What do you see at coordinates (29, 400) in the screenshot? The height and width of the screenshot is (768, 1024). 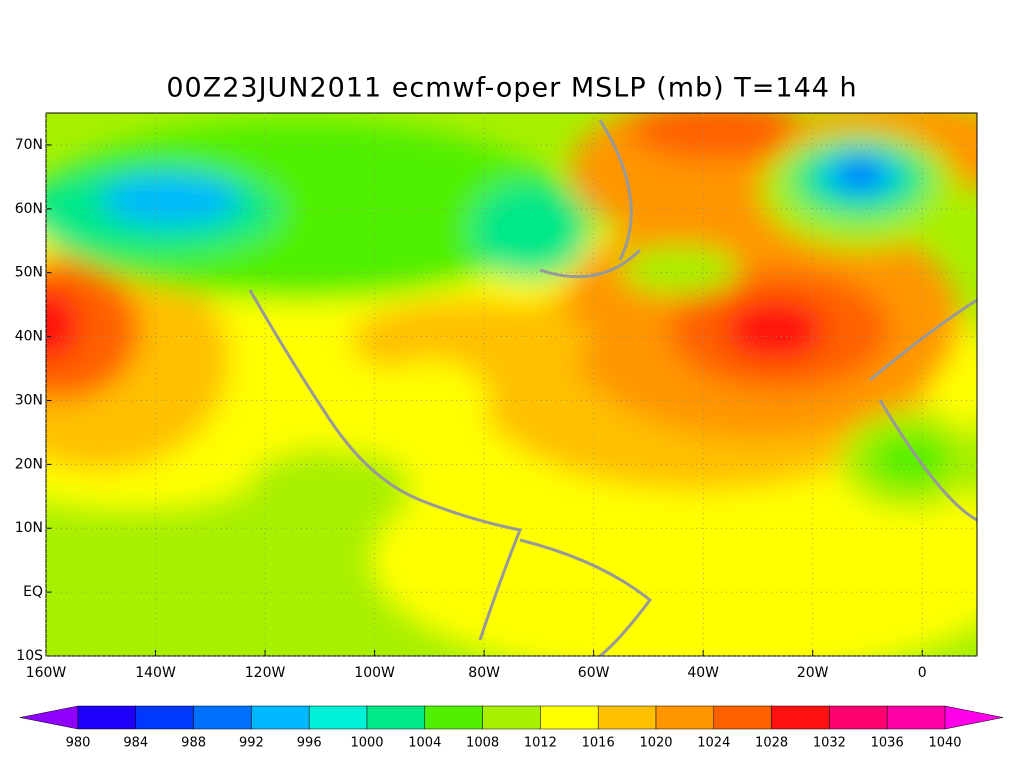 I see `lat-tick-label: 30N` at bounding box center [29, 400].